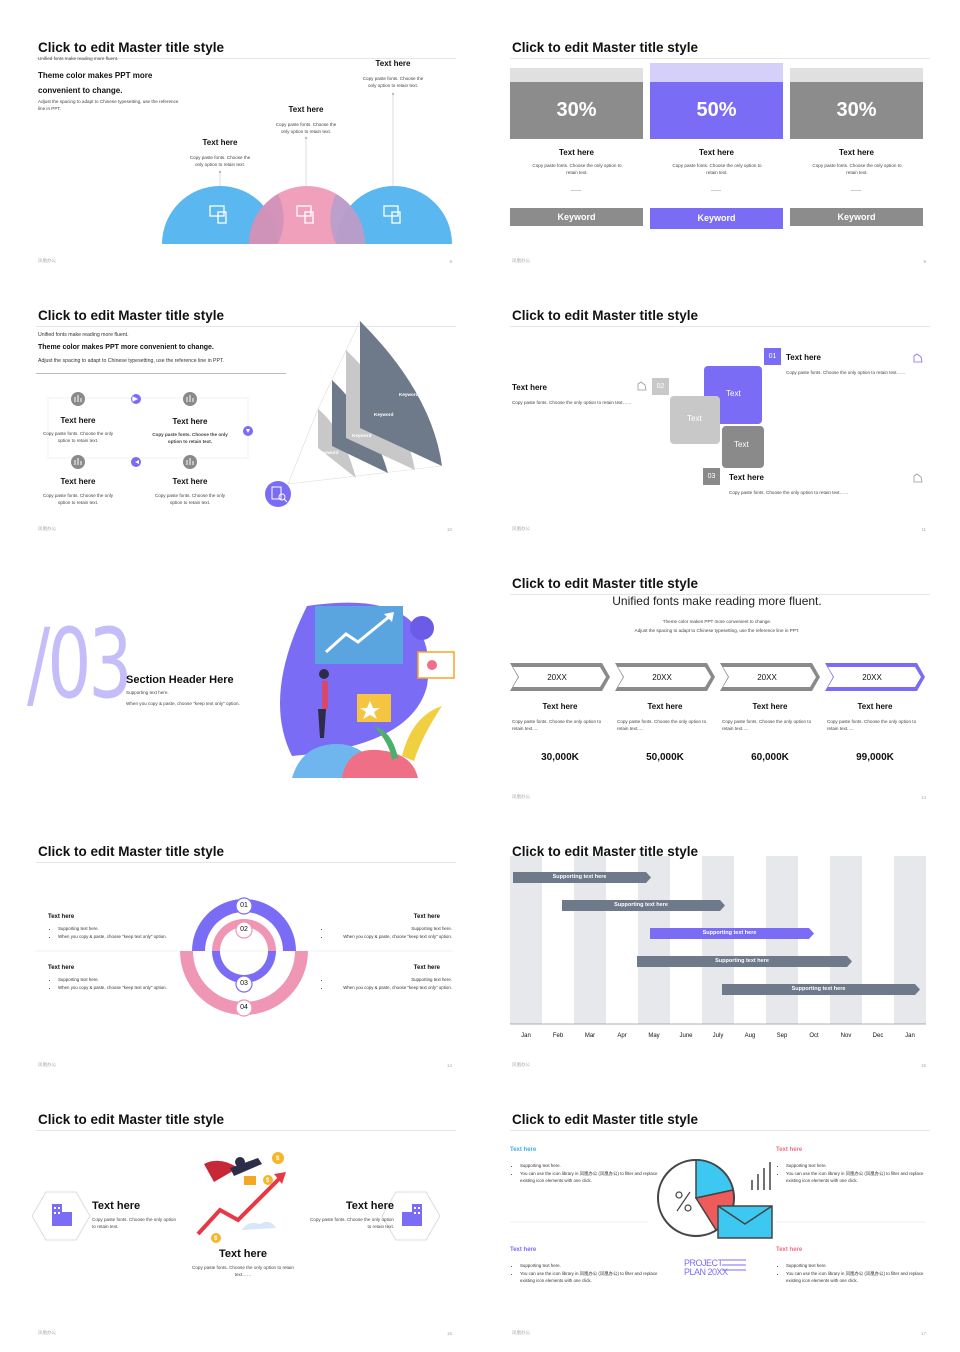  What do you see at coordinates (369, 1206) in the screenshot?
I see `right-title: Text here` at bounding box center [369, 1206].